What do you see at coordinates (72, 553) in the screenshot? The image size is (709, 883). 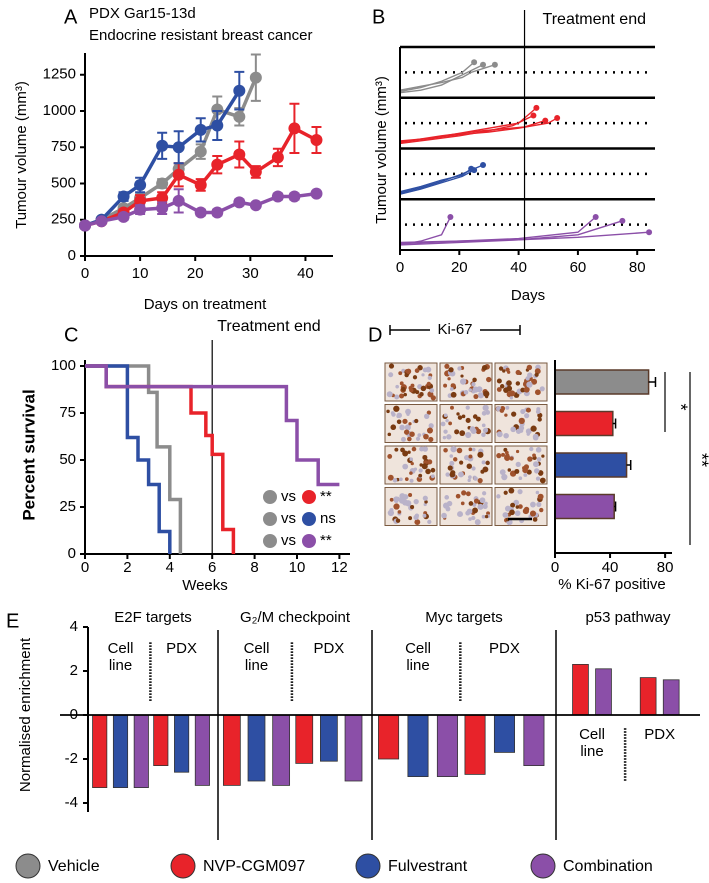 I see `y-tick-label: 0` at bounding box center [72, 553].